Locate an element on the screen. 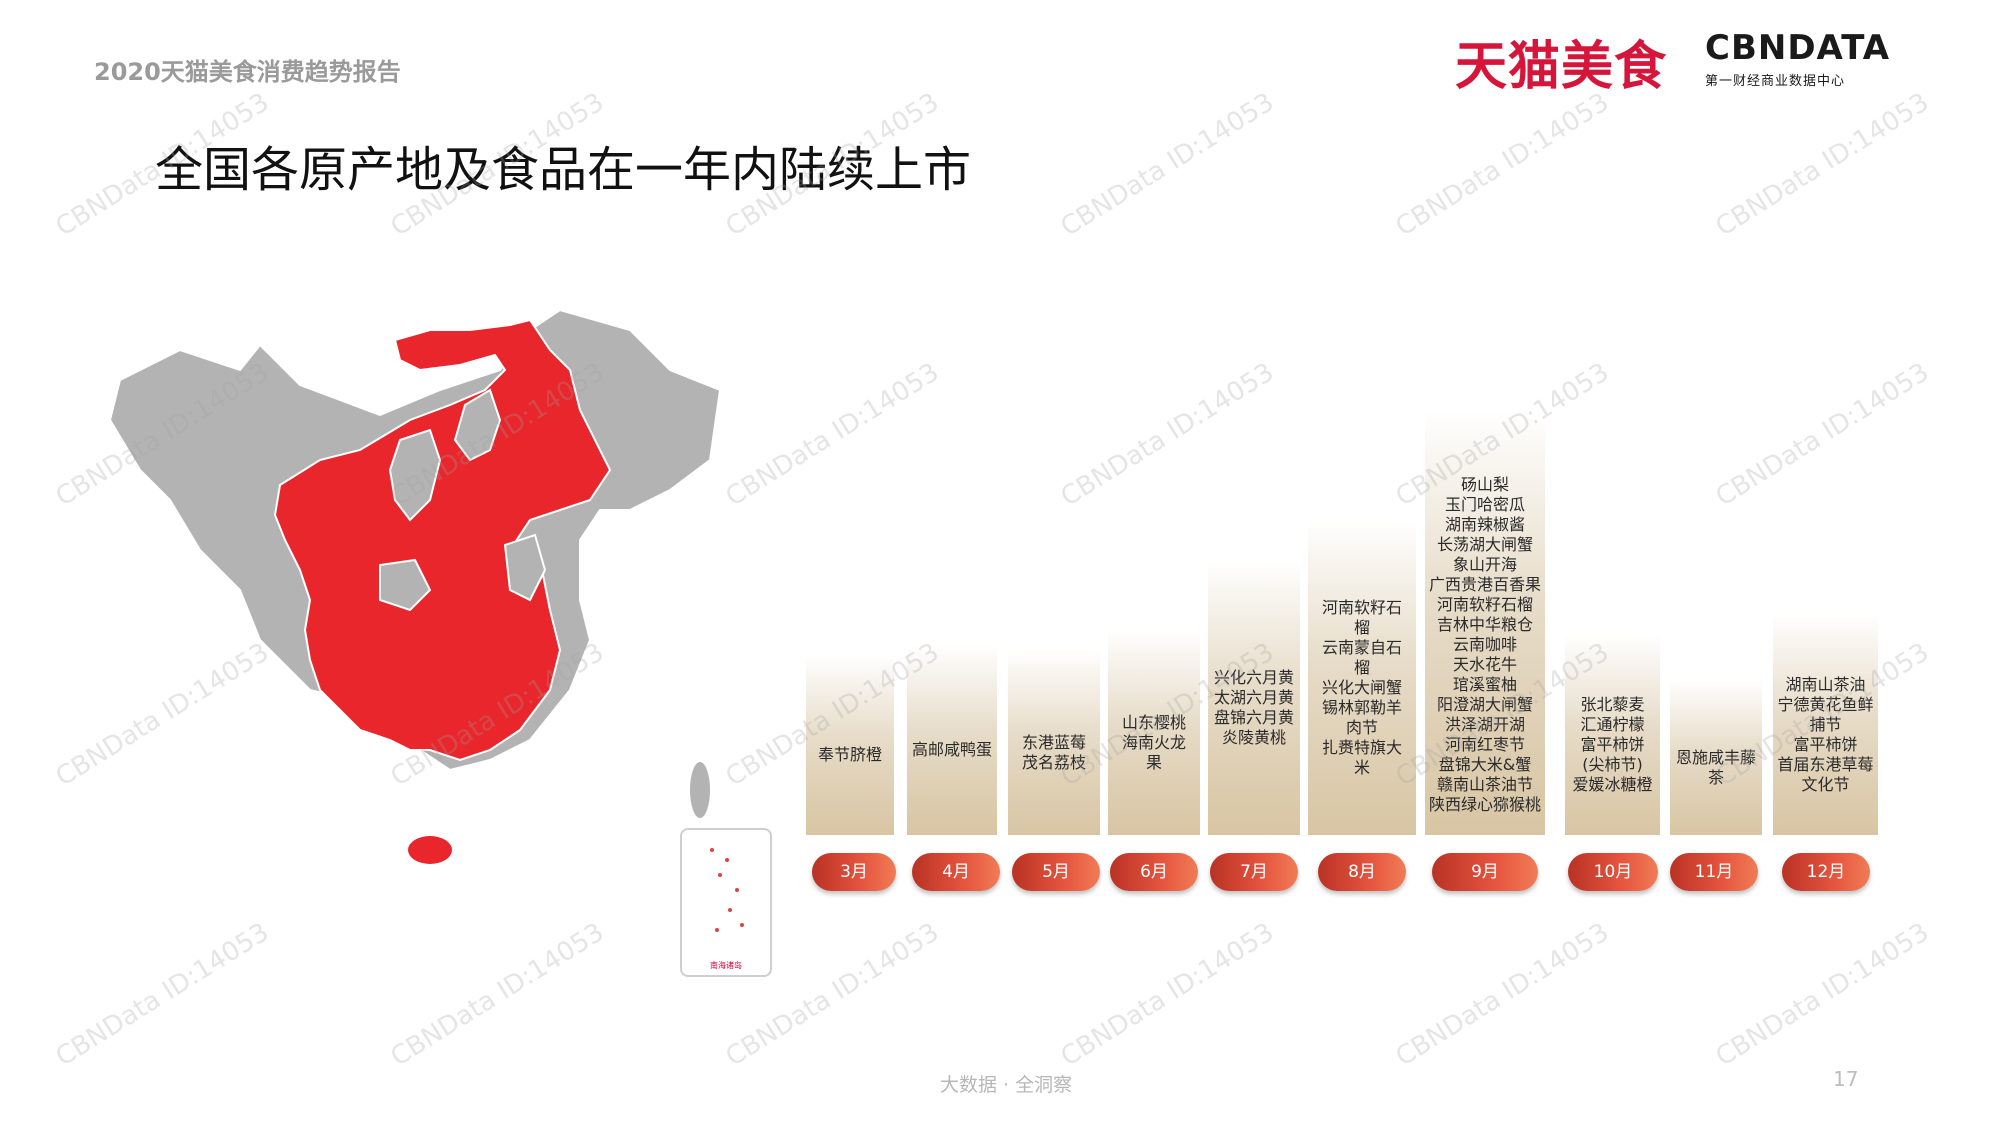 This screenshot has width=2000, height=1125. timeline-food-list: 东港蓝莓 茂名荔枝 is located at coordinates (1054, 753).